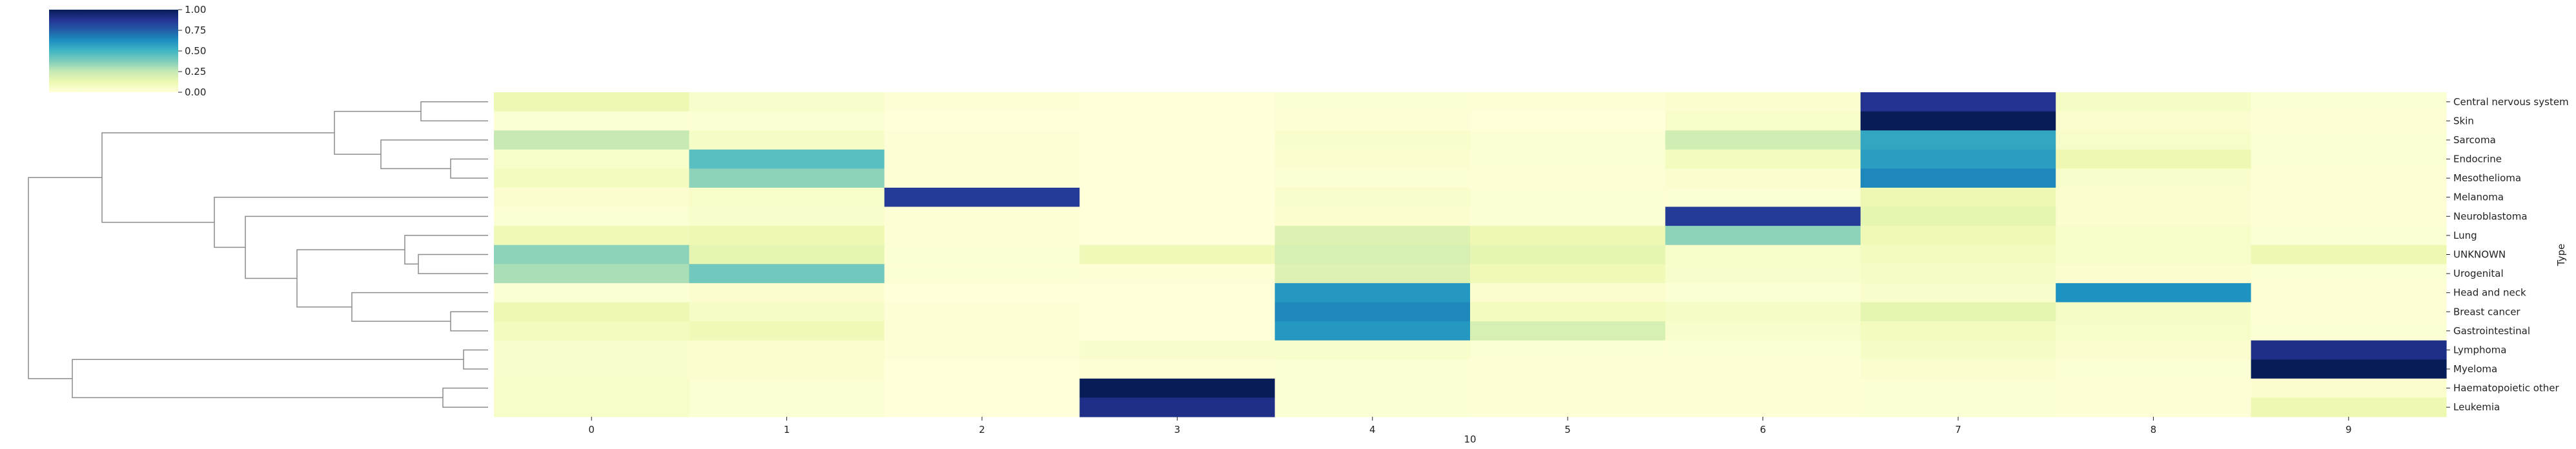  Describe the element at coordinates (2477, 407) in the screenshot. I see `y-tick-label: Leukemia` at that location.